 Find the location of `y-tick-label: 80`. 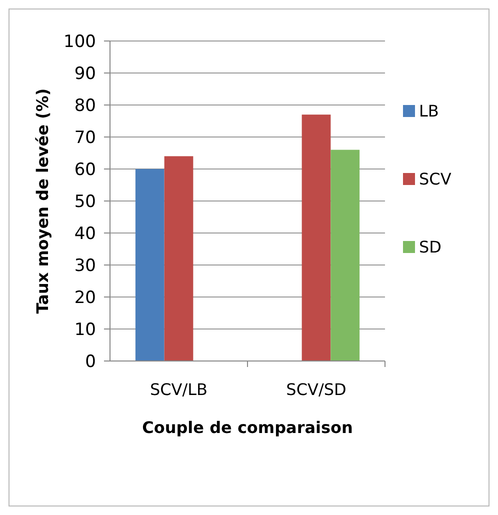

y-tick-label: 80 is located at coordinates (85, 106).